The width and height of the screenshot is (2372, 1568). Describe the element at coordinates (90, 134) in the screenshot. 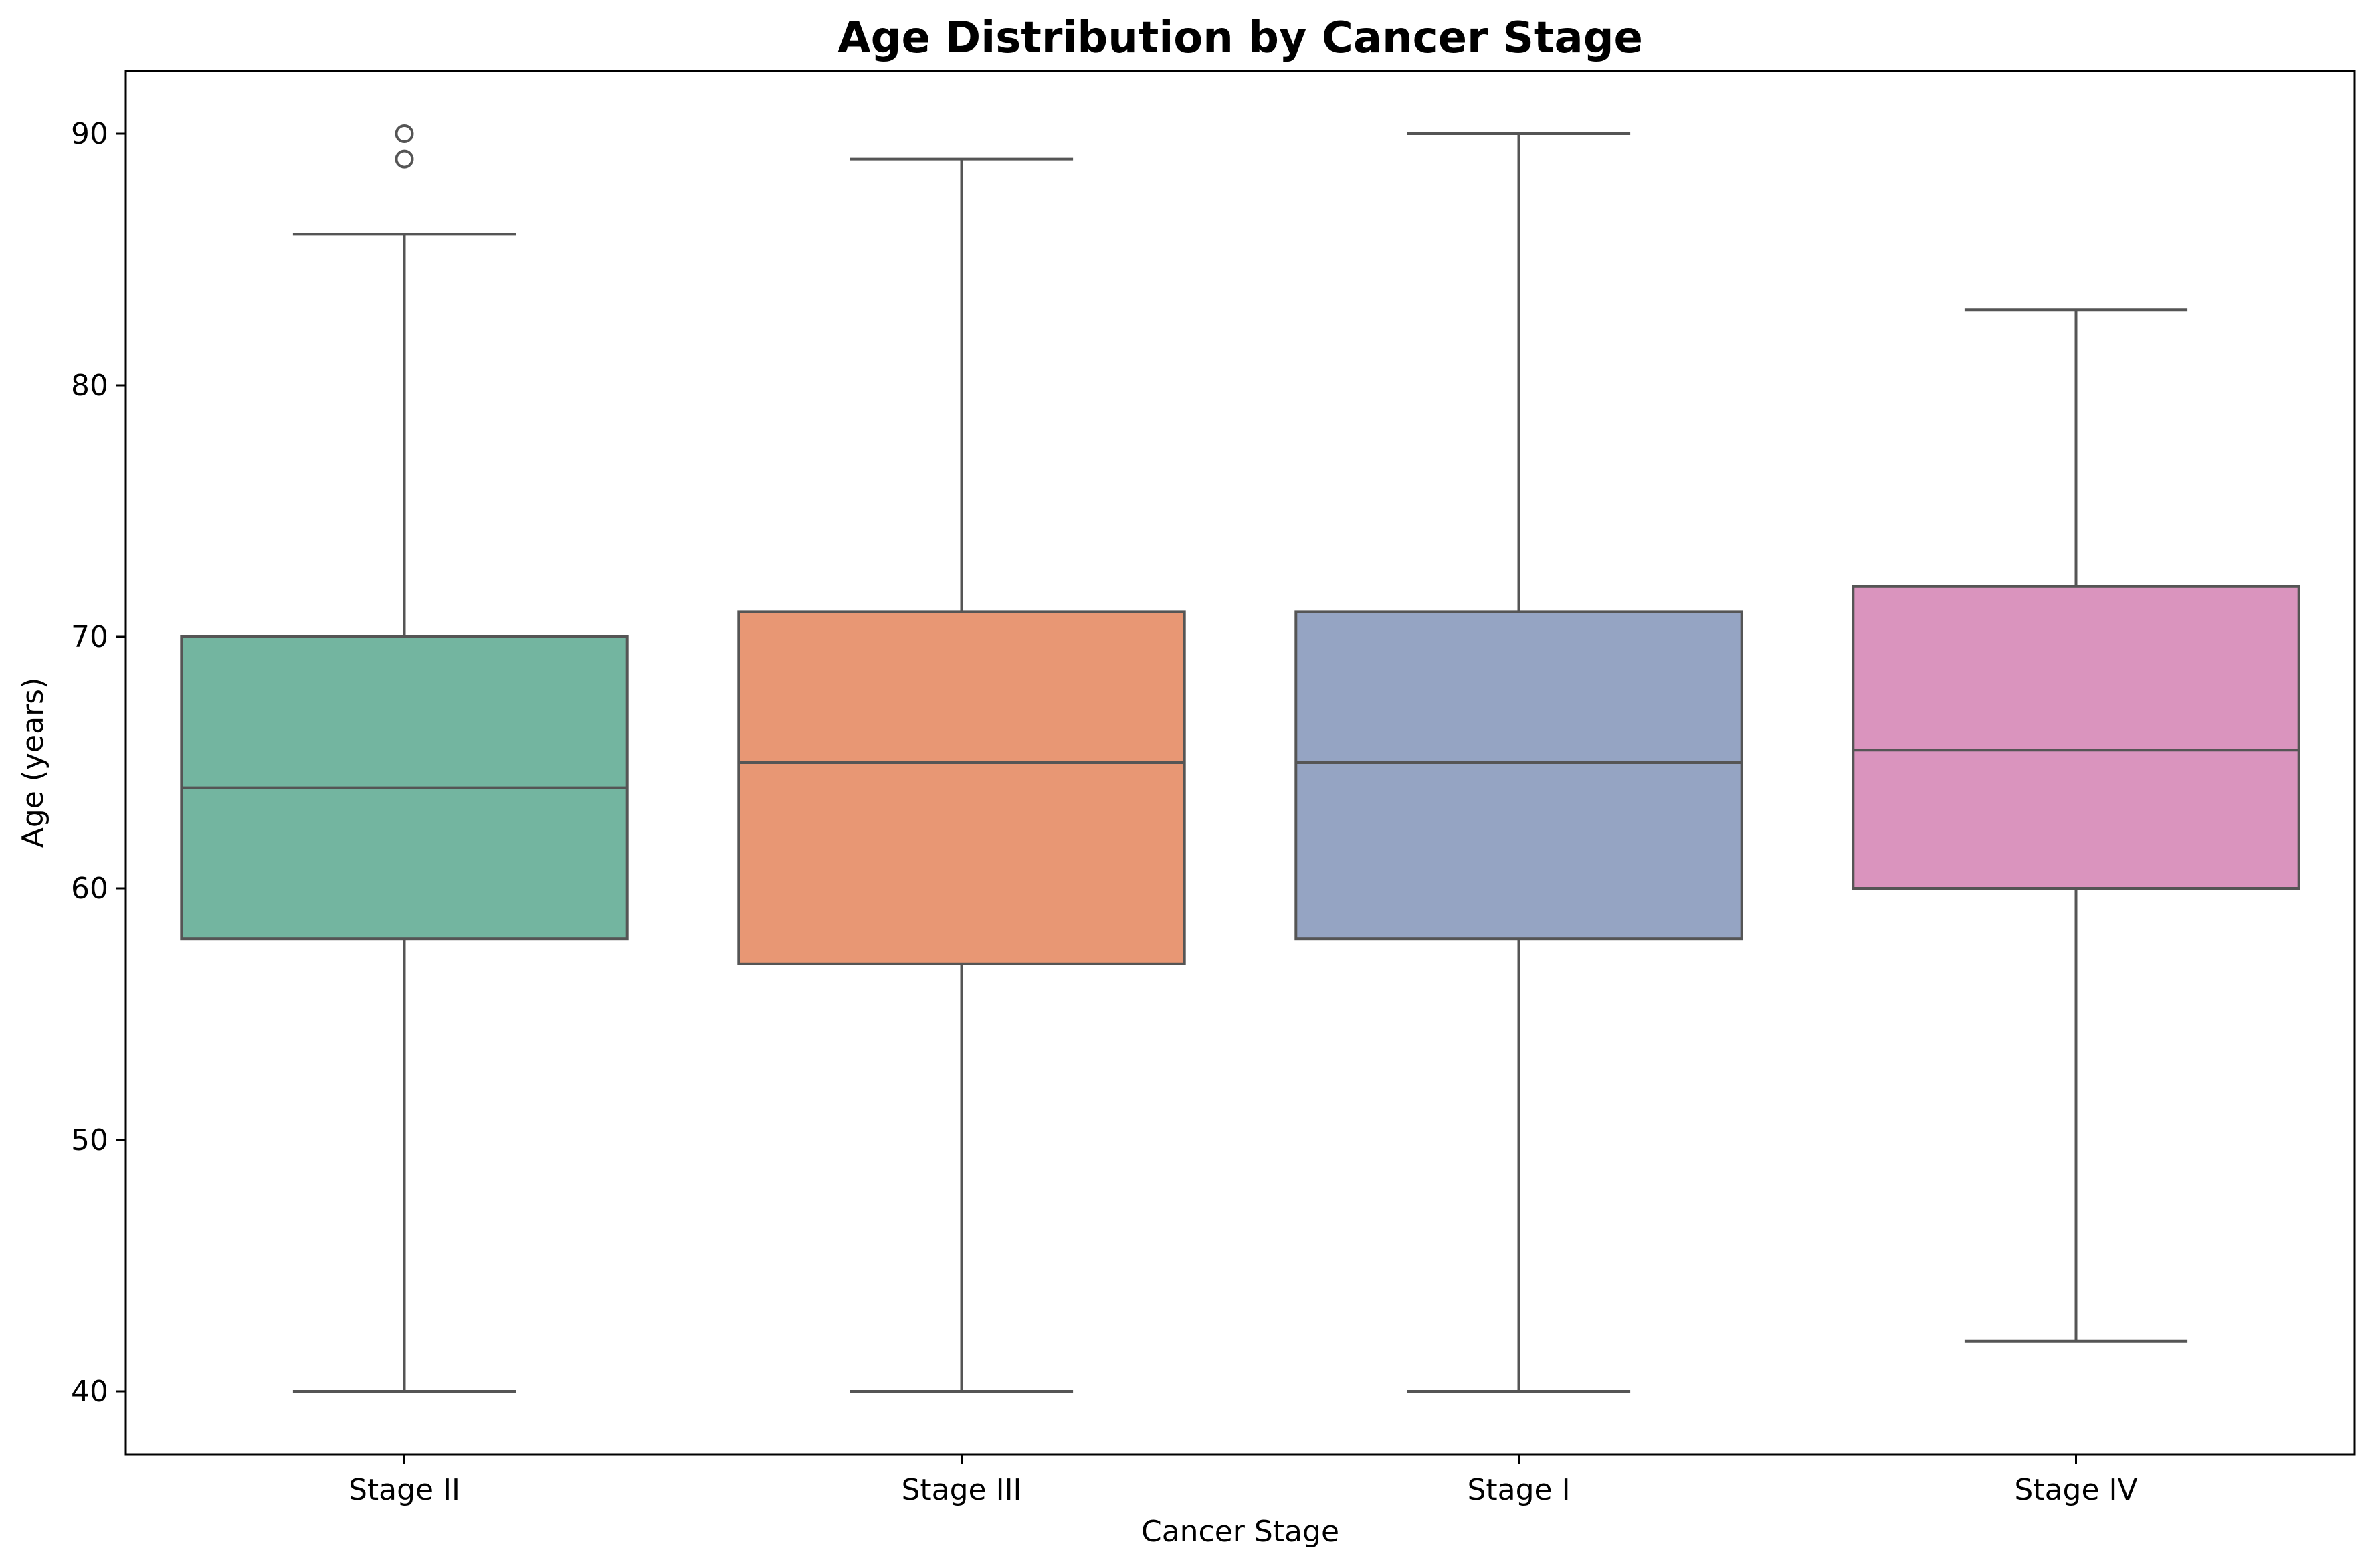

I see `y-tick-label: 90` at that location.